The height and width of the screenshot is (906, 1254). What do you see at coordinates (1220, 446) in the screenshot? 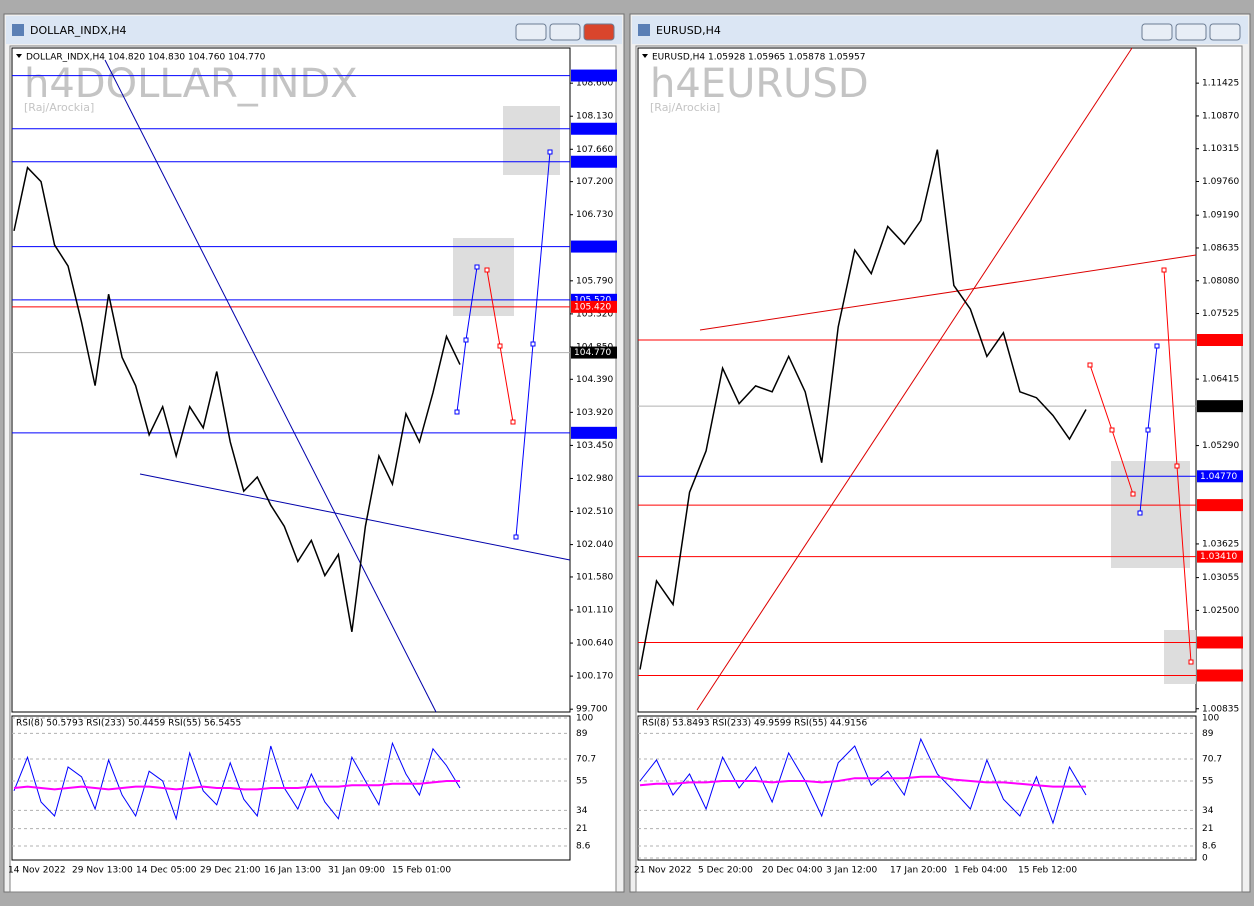
I see `y-tick-label: 1.05290` at bounding box center [1220, 446].